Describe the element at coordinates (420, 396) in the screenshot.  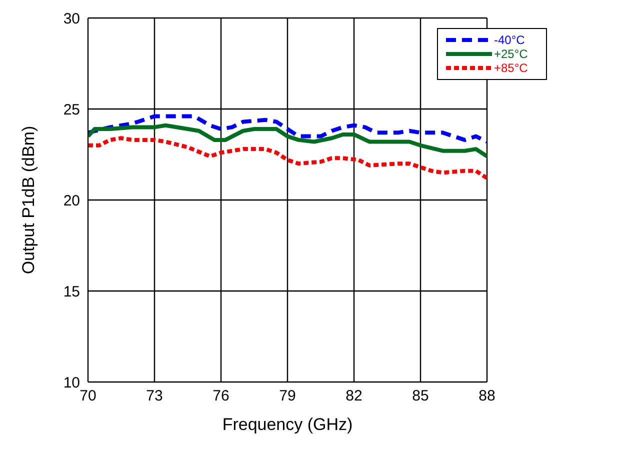
I see `x-tick-label: 85` at that location.